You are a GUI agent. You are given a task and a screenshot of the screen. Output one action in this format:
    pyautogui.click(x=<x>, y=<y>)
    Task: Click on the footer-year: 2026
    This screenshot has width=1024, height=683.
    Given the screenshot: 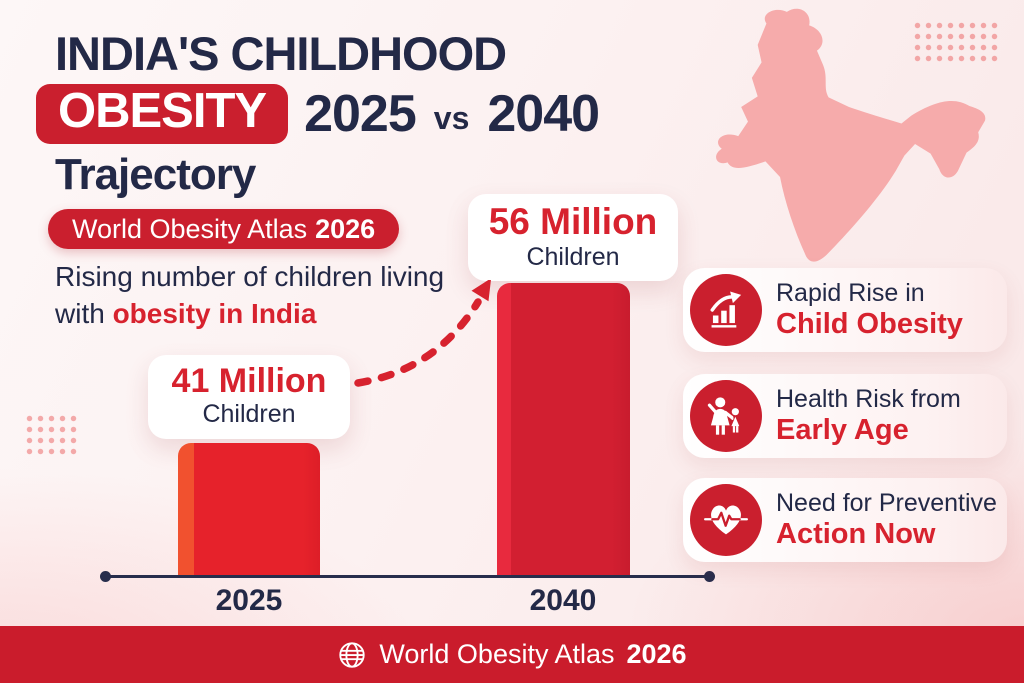 What is the action you would take?
    pyautogui.click(x=656, y=654)
    